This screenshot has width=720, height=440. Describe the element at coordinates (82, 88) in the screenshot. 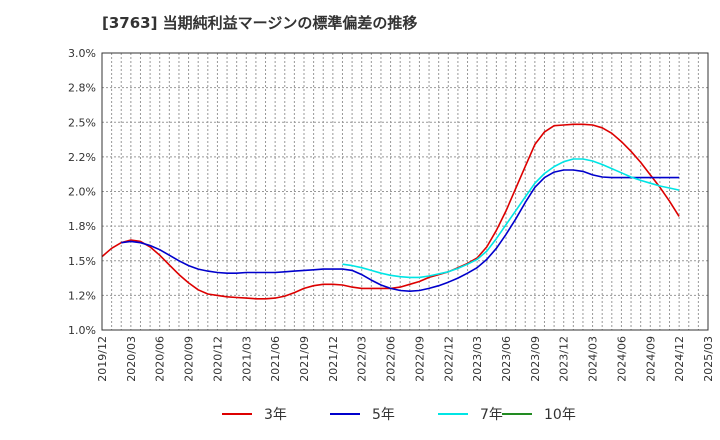

I see `y-tick-label: 2.8%` at that location.